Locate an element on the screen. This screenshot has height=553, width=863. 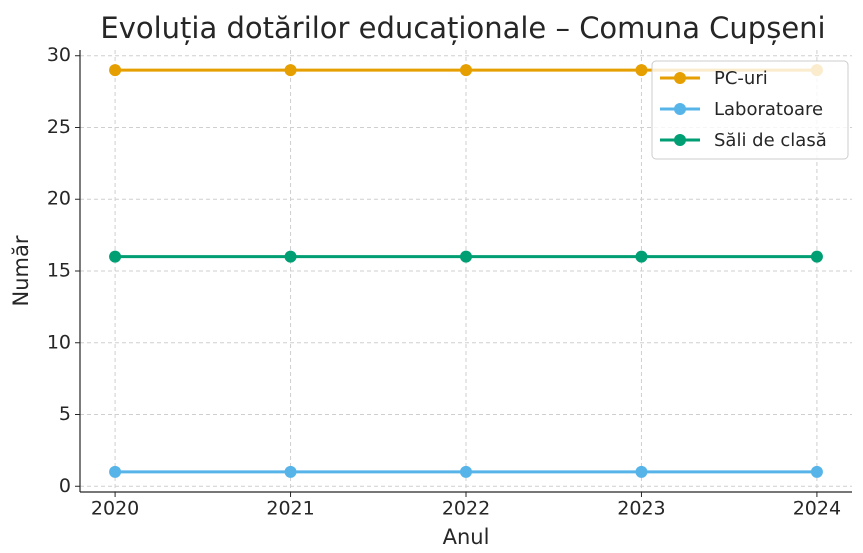
x-tick-label: 2020 is located at coordinates (115, 509).